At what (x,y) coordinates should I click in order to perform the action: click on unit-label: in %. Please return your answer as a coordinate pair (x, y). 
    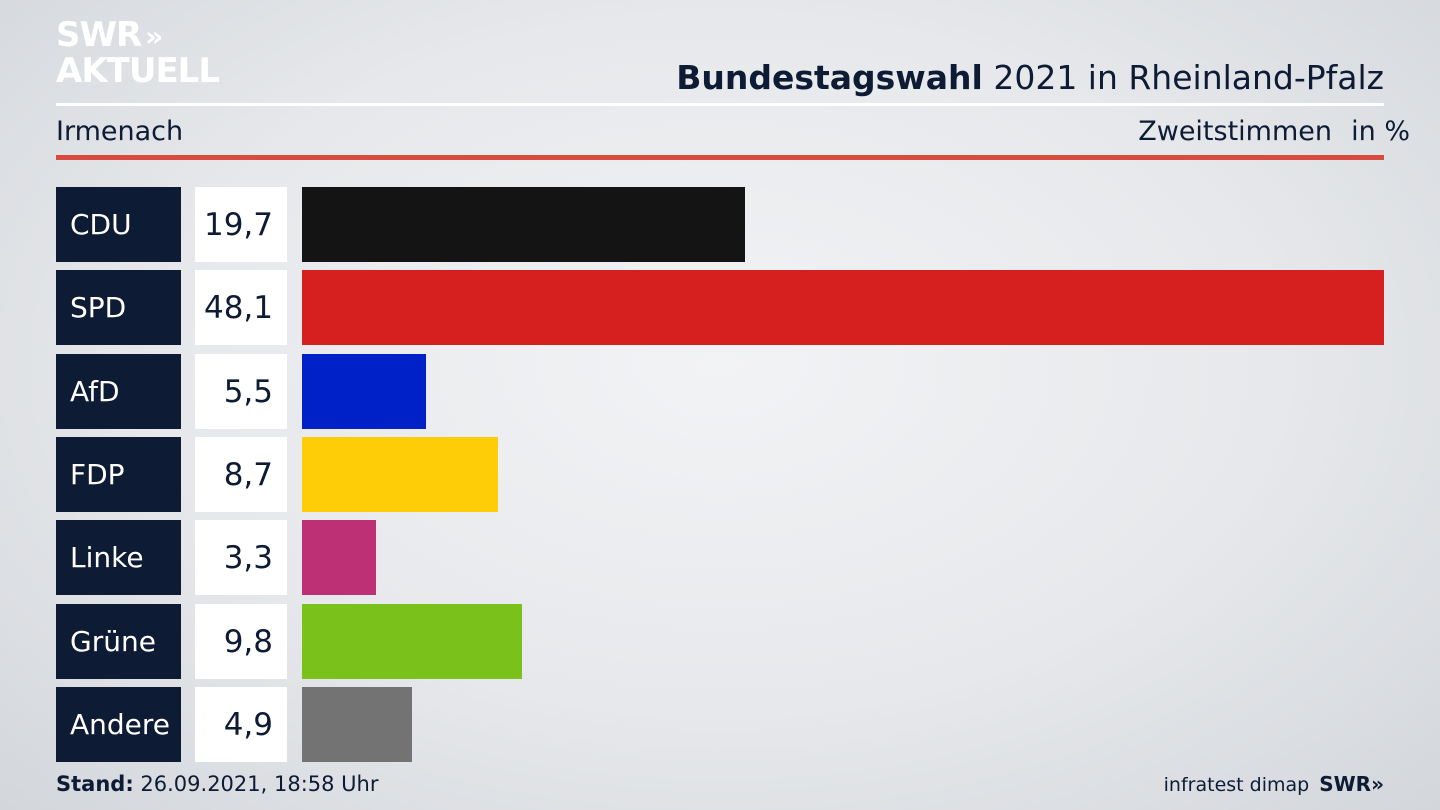
    Looking at the image, I should click on (1380, 131).